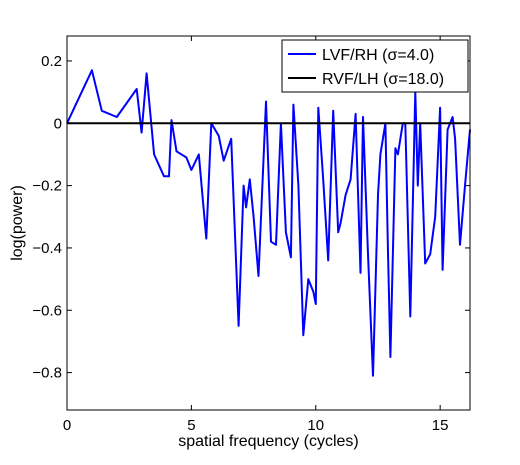 The width and height of the screenshot is (520, 465). Describe the element at coordinates (315, 425) in the screenshot. I see `x-tick-label: 10` at that location.